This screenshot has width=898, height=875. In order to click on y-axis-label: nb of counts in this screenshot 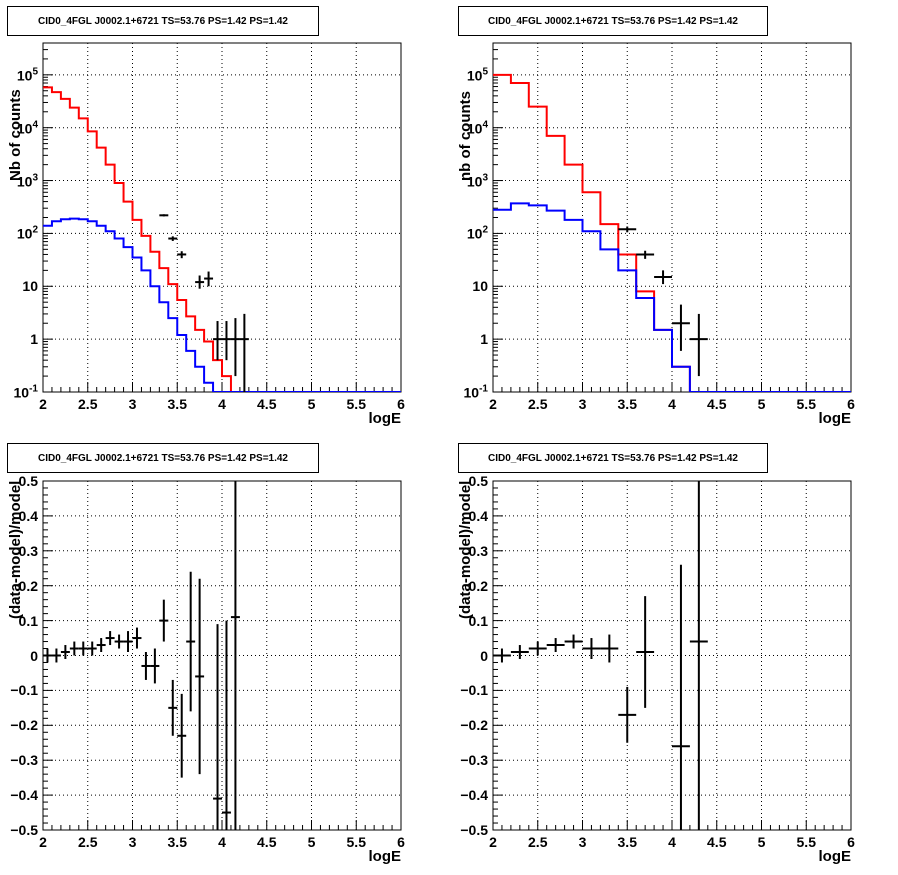, I will do `click(465, 136)`.